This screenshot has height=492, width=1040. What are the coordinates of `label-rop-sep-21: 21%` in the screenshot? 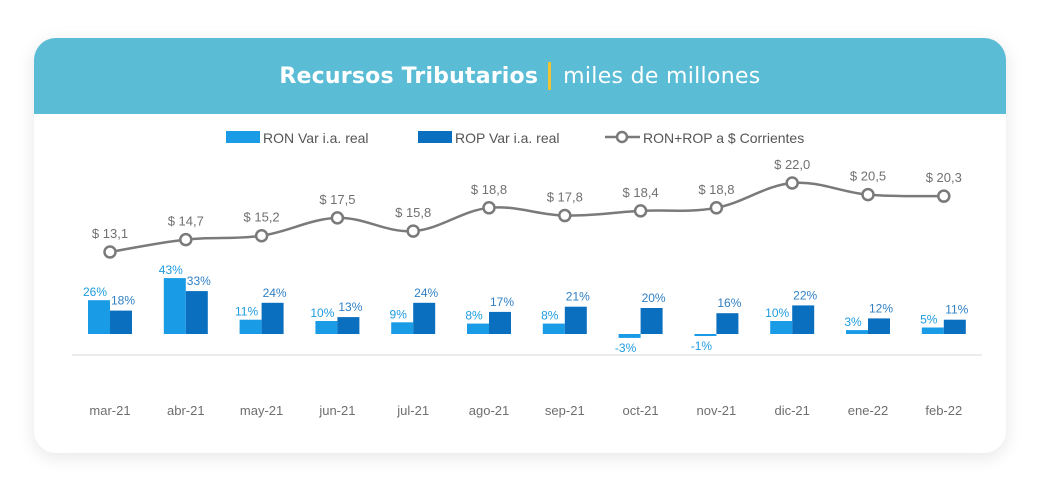 It's located at (578, 297).